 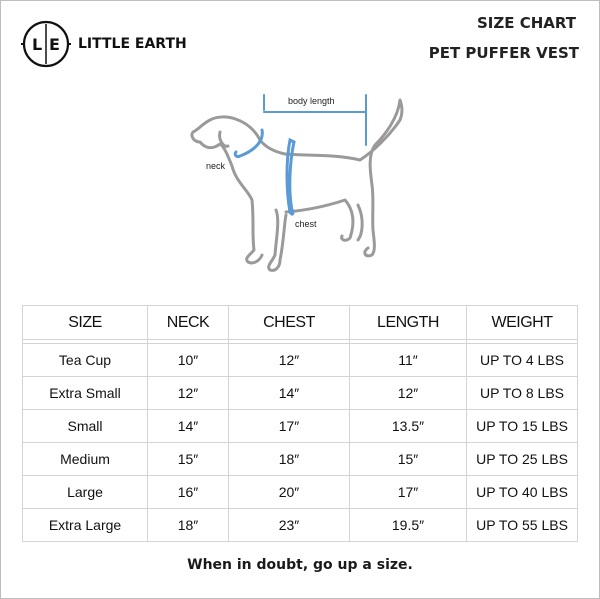 What do you see at coordinates (85, 525) in the screenshot?
I see `cell-size: Extra Large` at bounding box center [85, 525].